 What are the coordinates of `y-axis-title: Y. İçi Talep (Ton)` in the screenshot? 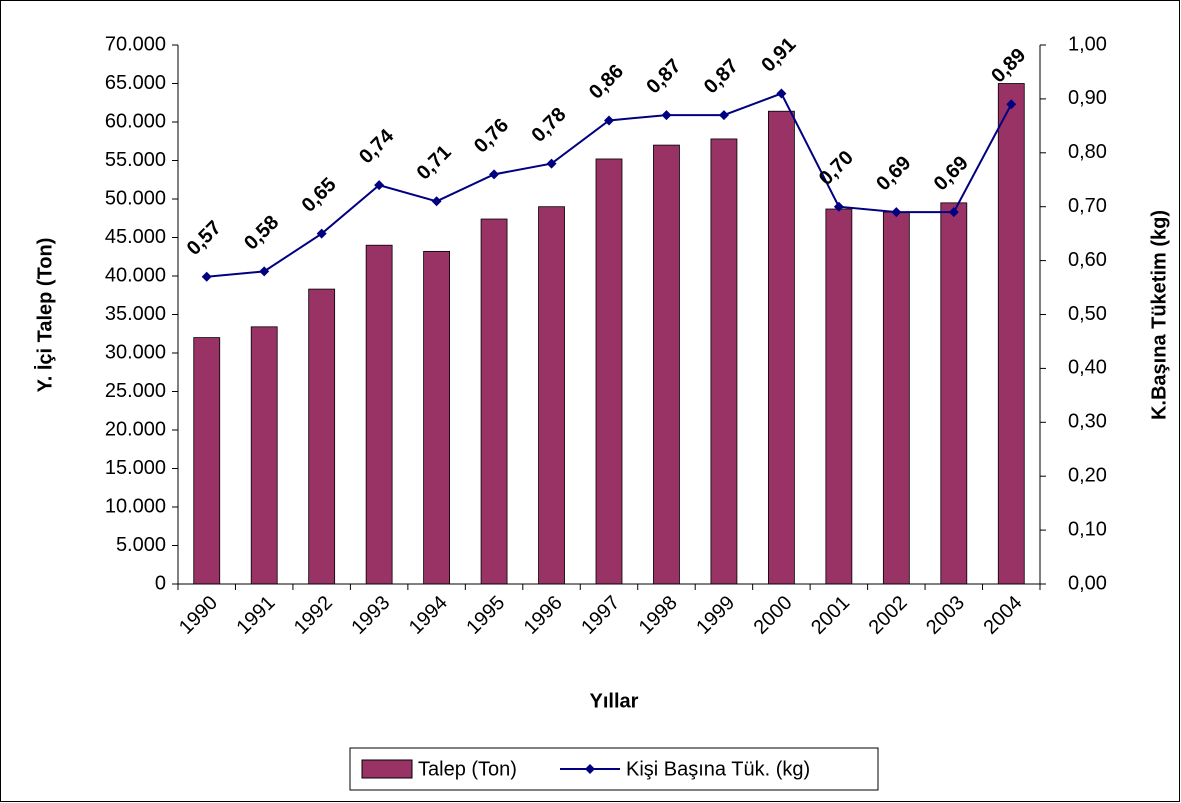 It's located at (44, 315).